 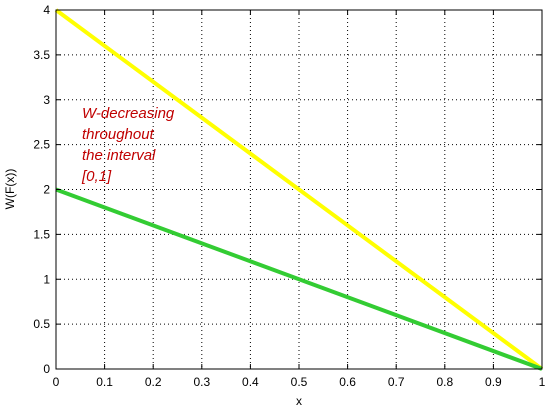 What do you see at coordinates (128, 113) in the screenshot?
I see `annotation-line: W-decreasing` at bounding box center [128, 113].